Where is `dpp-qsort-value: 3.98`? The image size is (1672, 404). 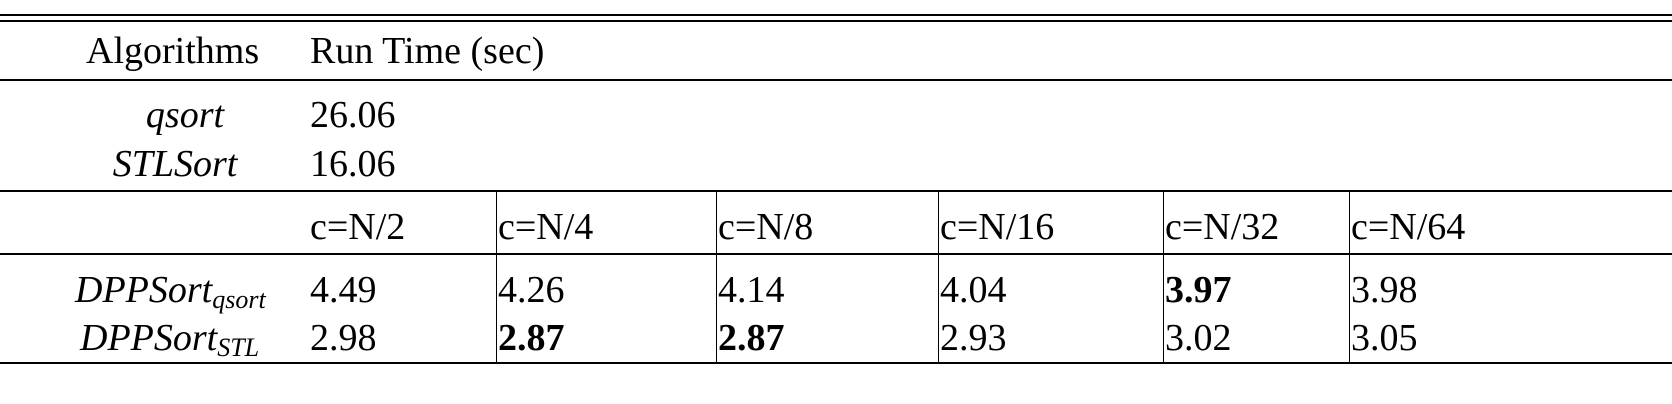 dpp-qsort-value: 3.98 is located at coordinates (1384, 290).